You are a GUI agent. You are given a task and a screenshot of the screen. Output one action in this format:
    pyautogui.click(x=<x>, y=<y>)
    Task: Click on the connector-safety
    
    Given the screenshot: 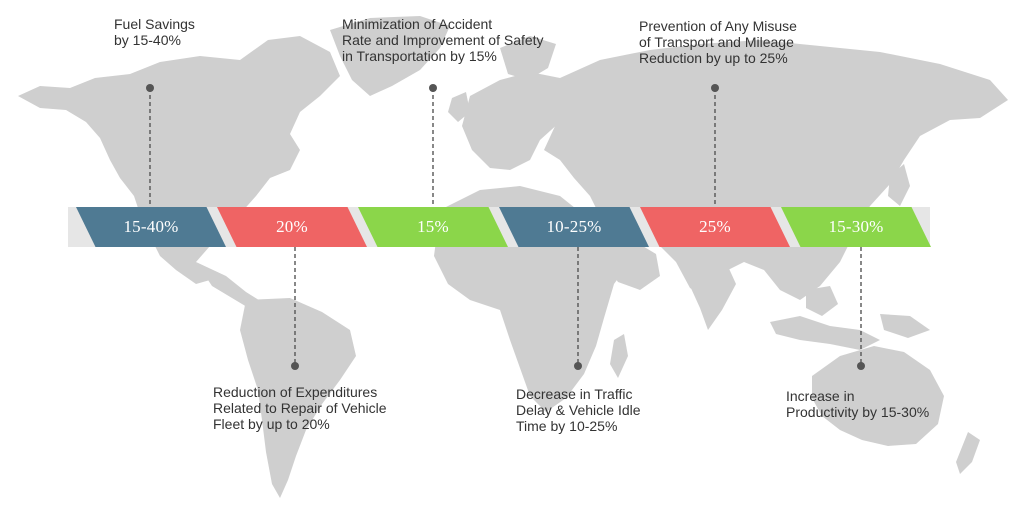 What is the action you would take?
    pyautogui.click(x=433, y=145)
    